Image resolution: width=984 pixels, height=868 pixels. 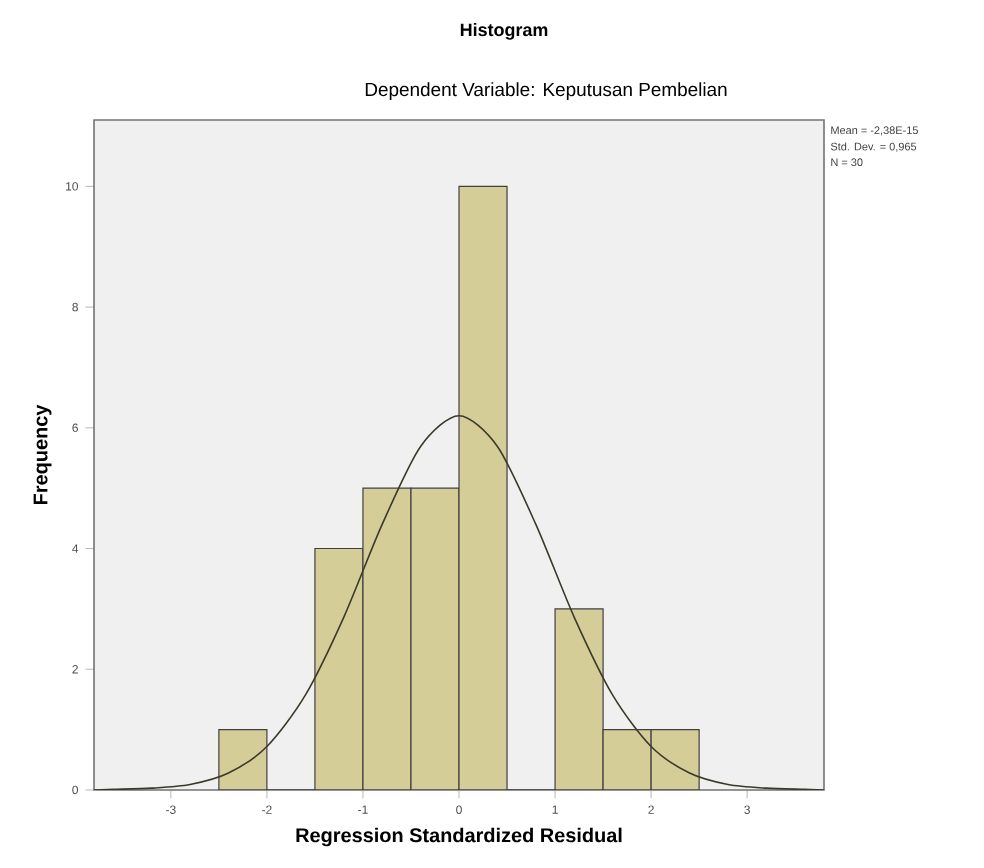 I want to click on y-axis-title: Frequency, so click(x=42, y=454).